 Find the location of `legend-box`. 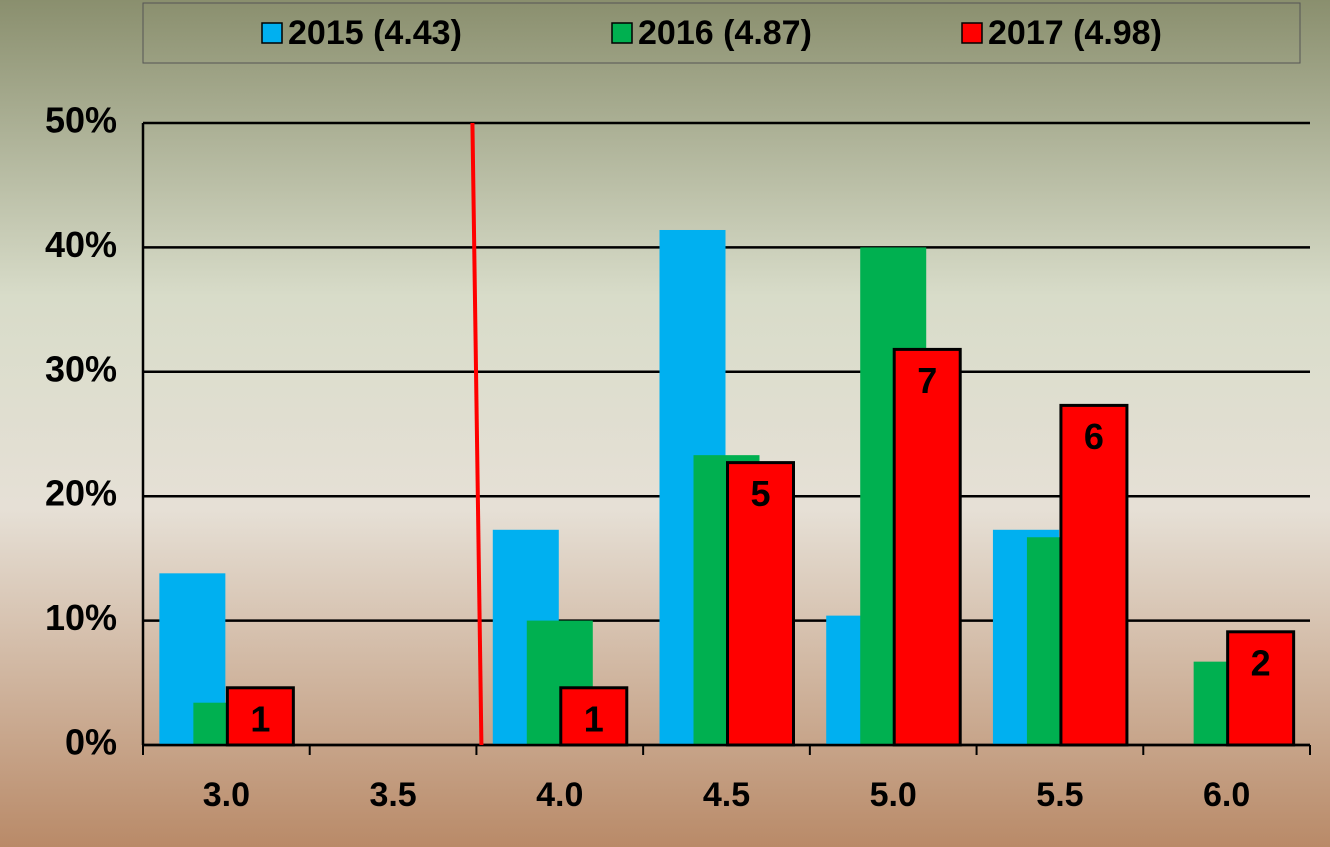

legend-box is located at coordinates (721, 33).